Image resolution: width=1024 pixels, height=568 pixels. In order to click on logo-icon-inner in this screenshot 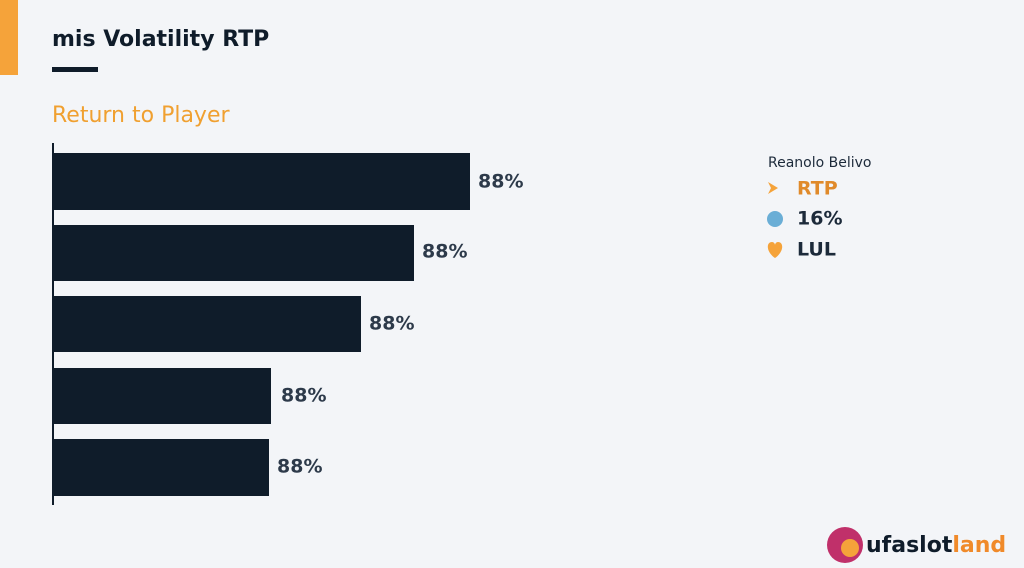, I will do `click(850, 548)`.